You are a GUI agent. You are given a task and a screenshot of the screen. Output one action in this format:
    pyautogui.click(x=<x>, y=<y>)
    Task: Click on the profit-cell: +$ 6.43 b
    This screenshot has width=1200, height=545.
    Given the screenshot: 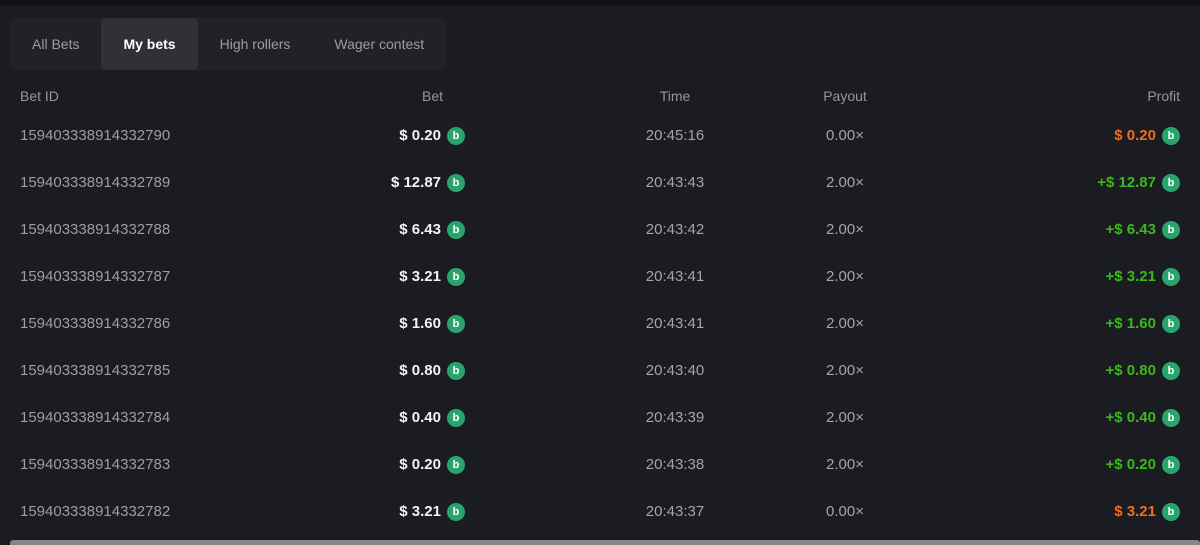 What is the action you would take?
    pyautogui.click(x=1142, y=229)
    